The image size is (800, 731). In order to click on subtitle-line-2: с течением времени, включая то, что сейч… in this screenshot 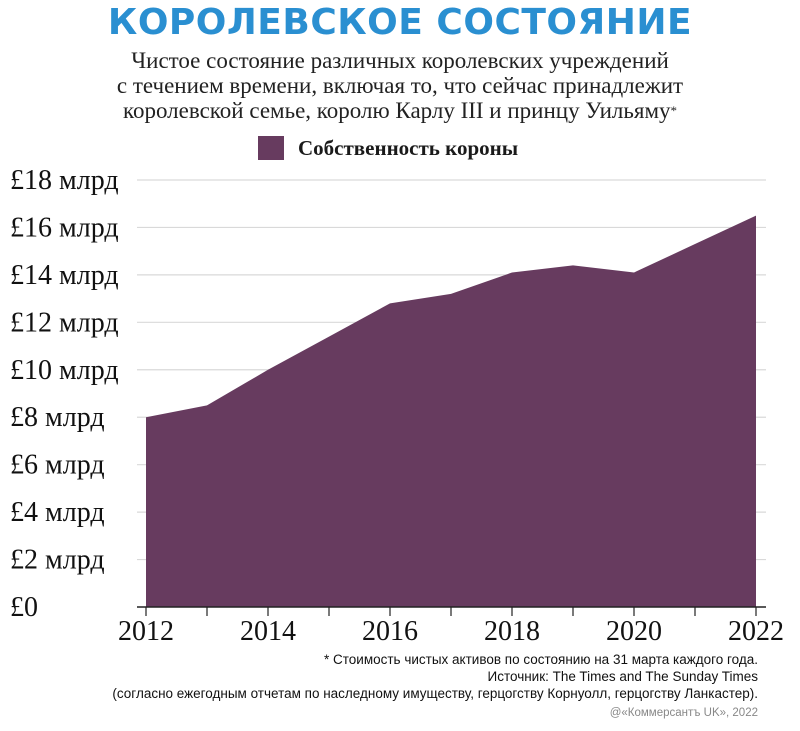, I will do `click(400, 85)`.